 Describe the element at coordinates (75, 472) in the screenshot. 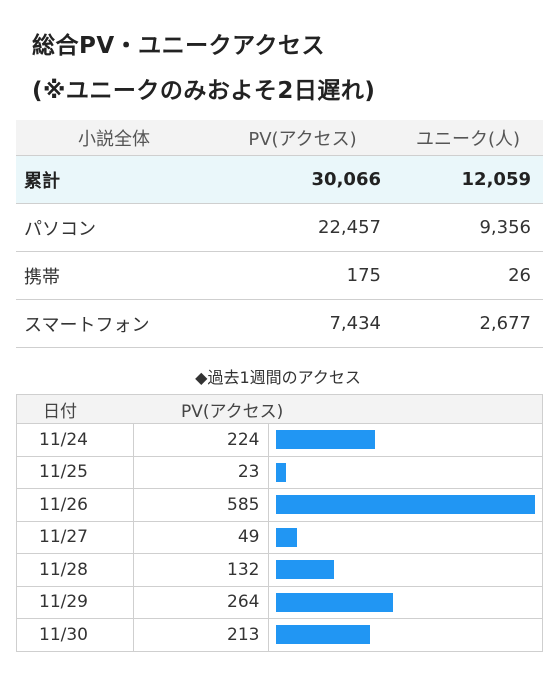

I see `weekly-row-date: 11/25` at that location.